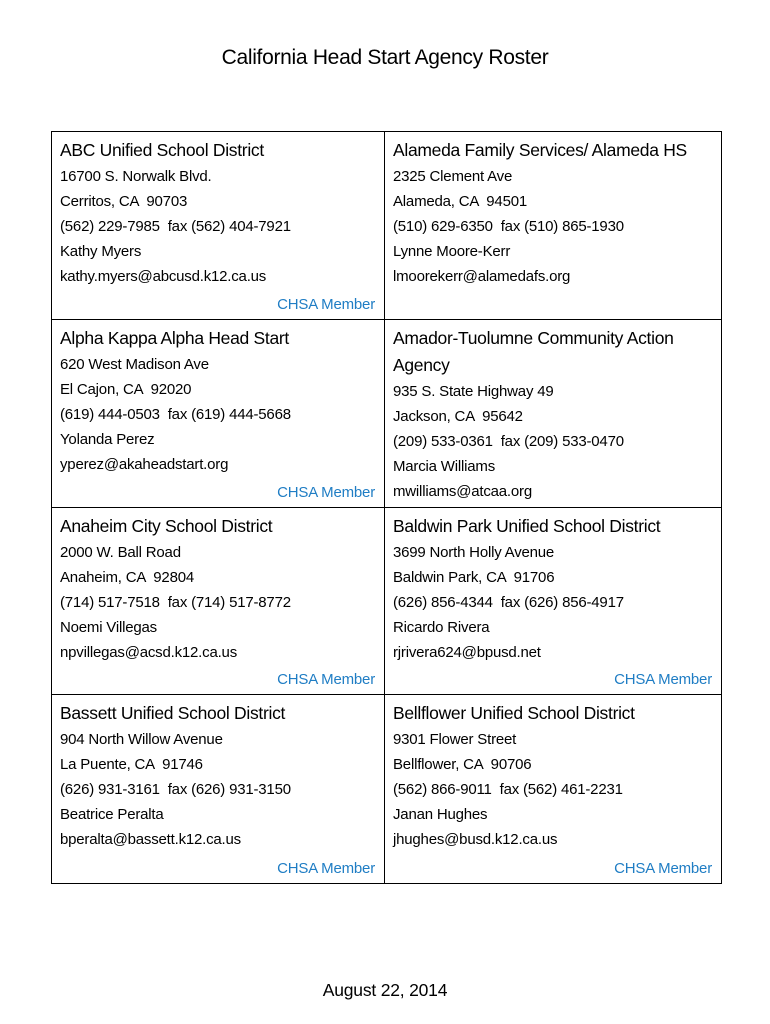 This screenshot has height=1024, width=770. What do you see at coordinates (101, 251) in the screenshot?
I see `agency-contact: Kathy Myers` at bounding box center [101, 251].